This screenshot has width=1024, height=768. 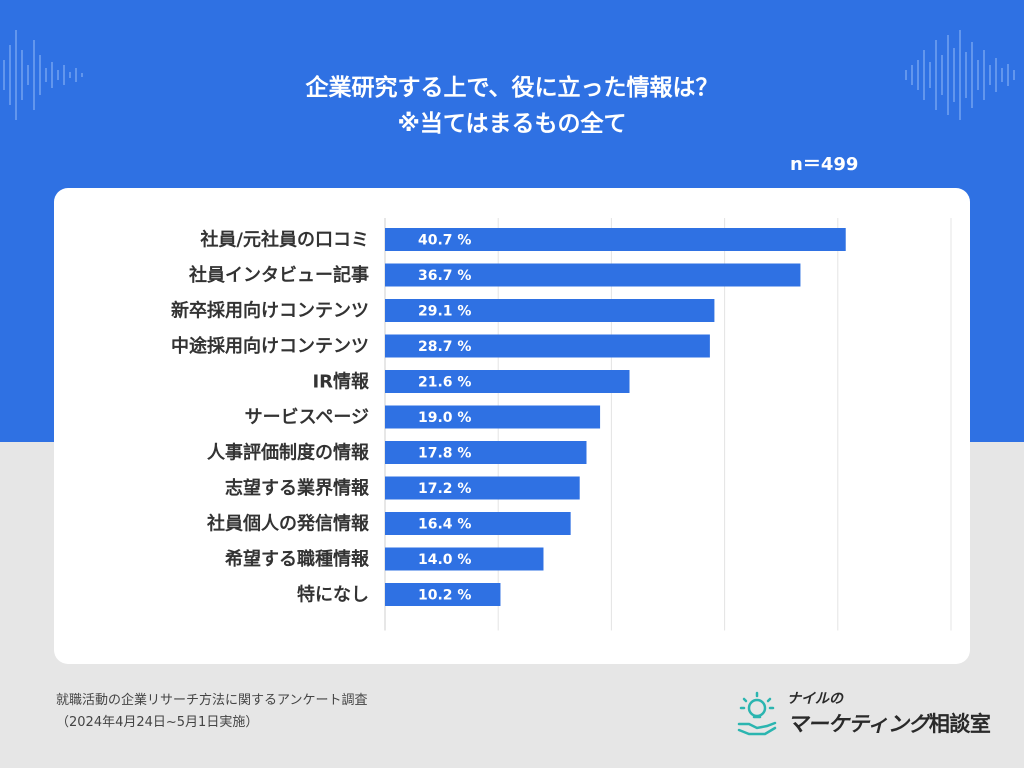 I want to click on data-label: 16.4 %, so click(x=444, y=525).